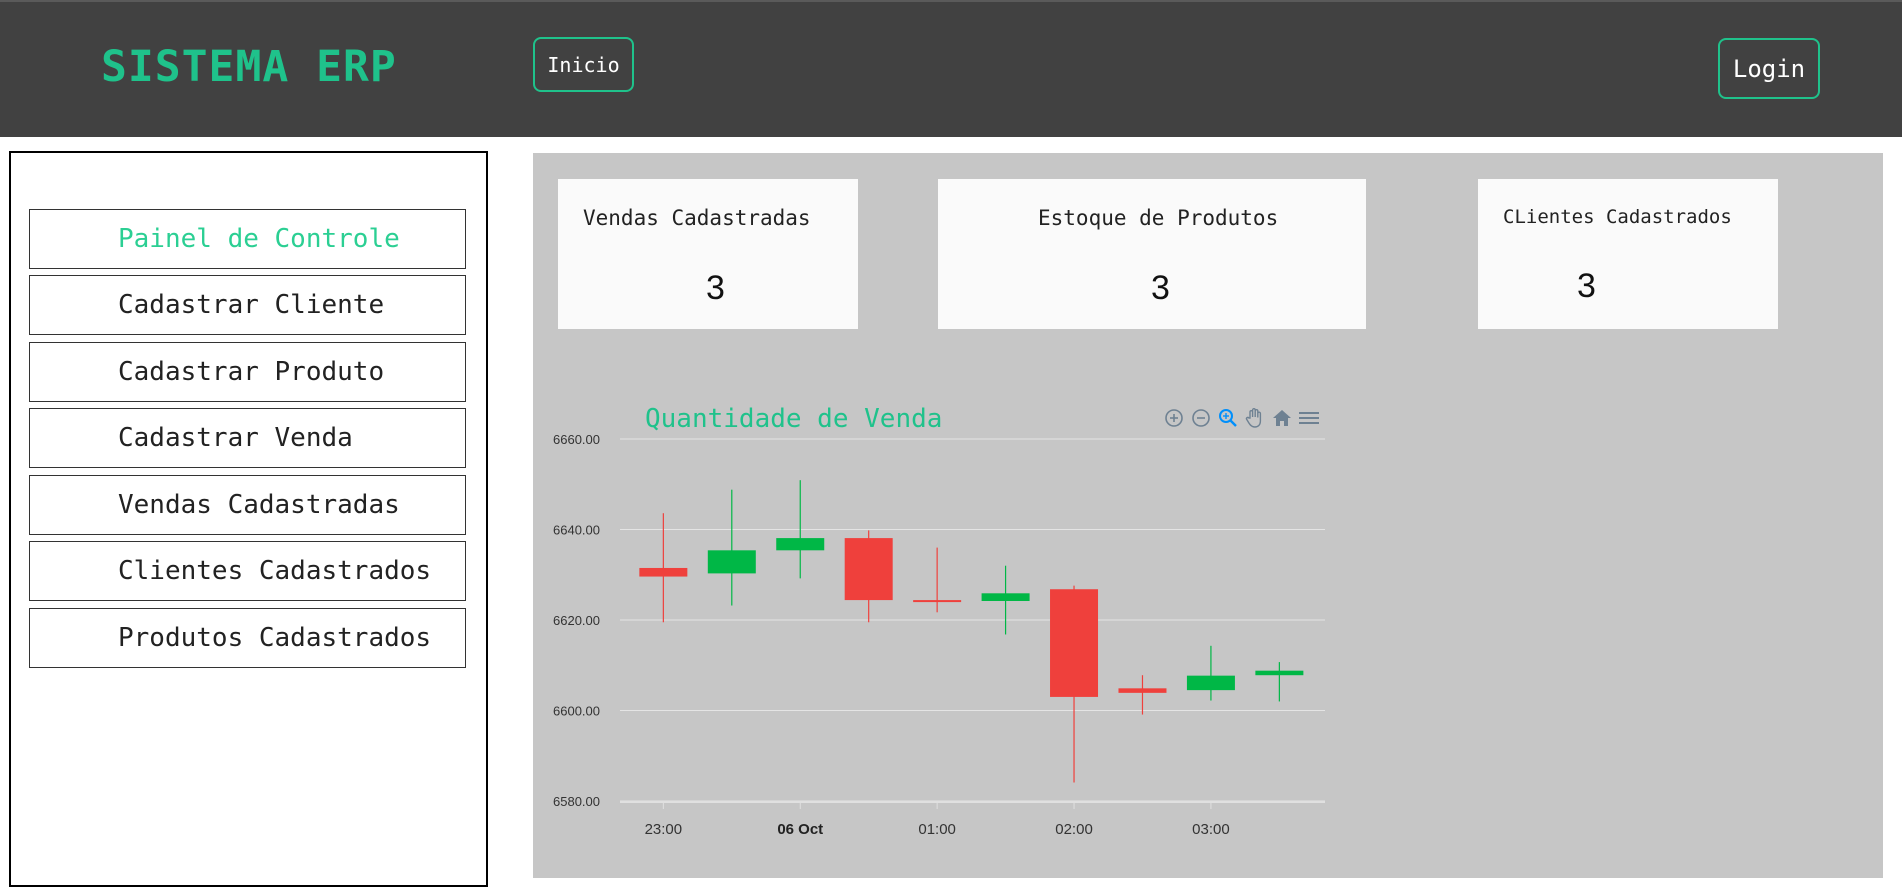 The width and height of the screenshot is (1902, 892). Describe the element at coordinates (247, 571) in the screenshot. I see `sidebar-item-clientes-cadastrados: Clientes Cadastrados` at that location.